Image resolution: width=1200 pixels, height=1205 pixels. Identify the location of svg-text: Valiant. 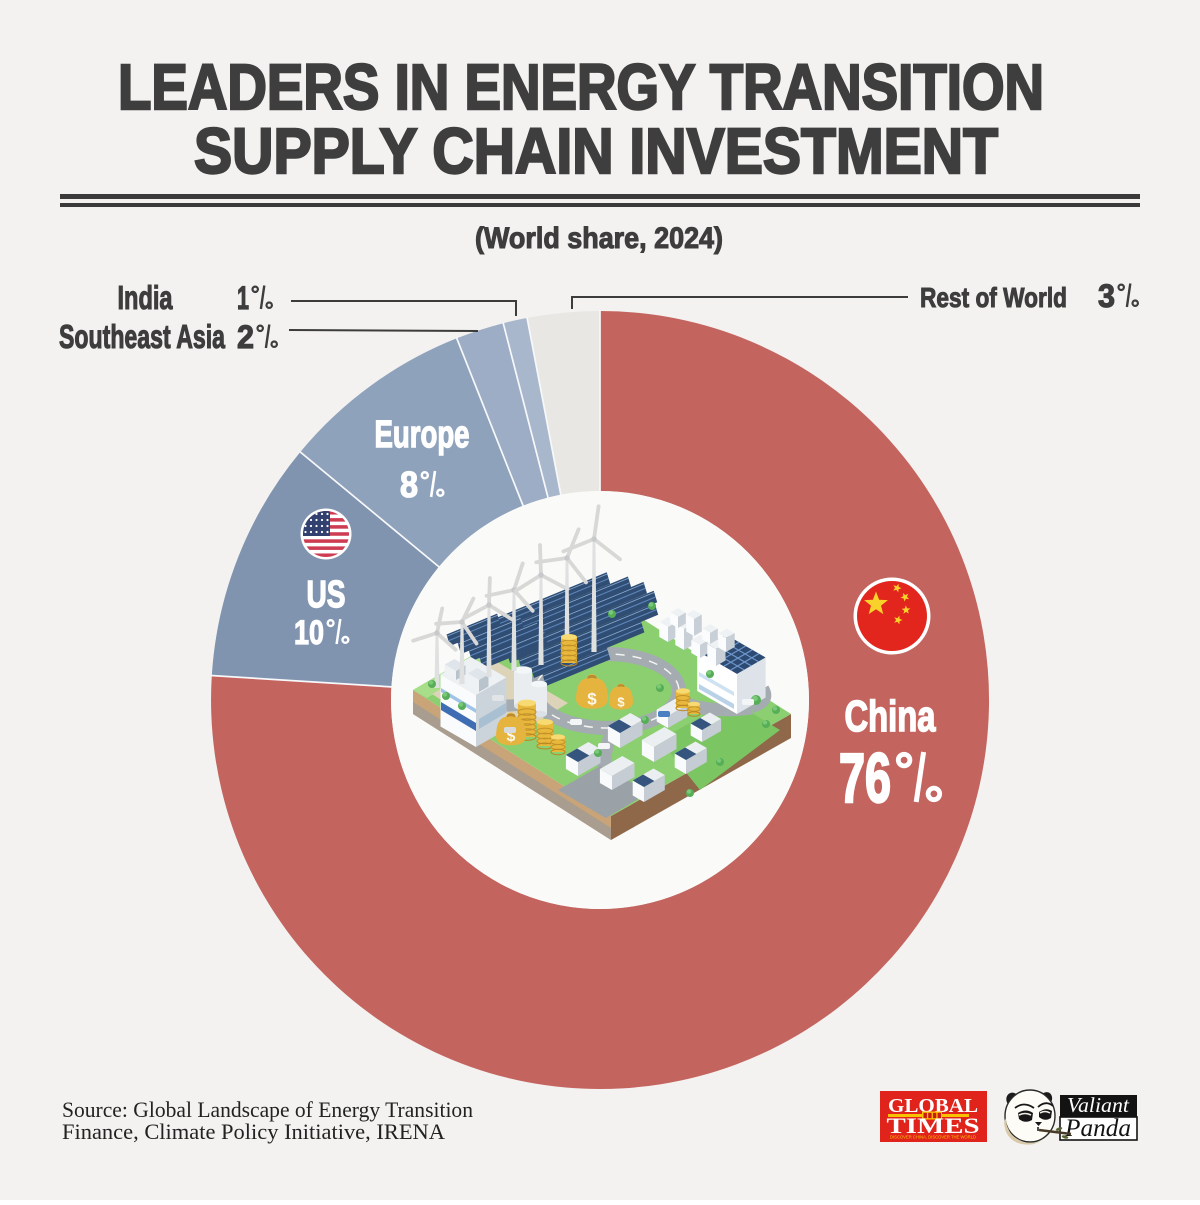
(1098, 1105).